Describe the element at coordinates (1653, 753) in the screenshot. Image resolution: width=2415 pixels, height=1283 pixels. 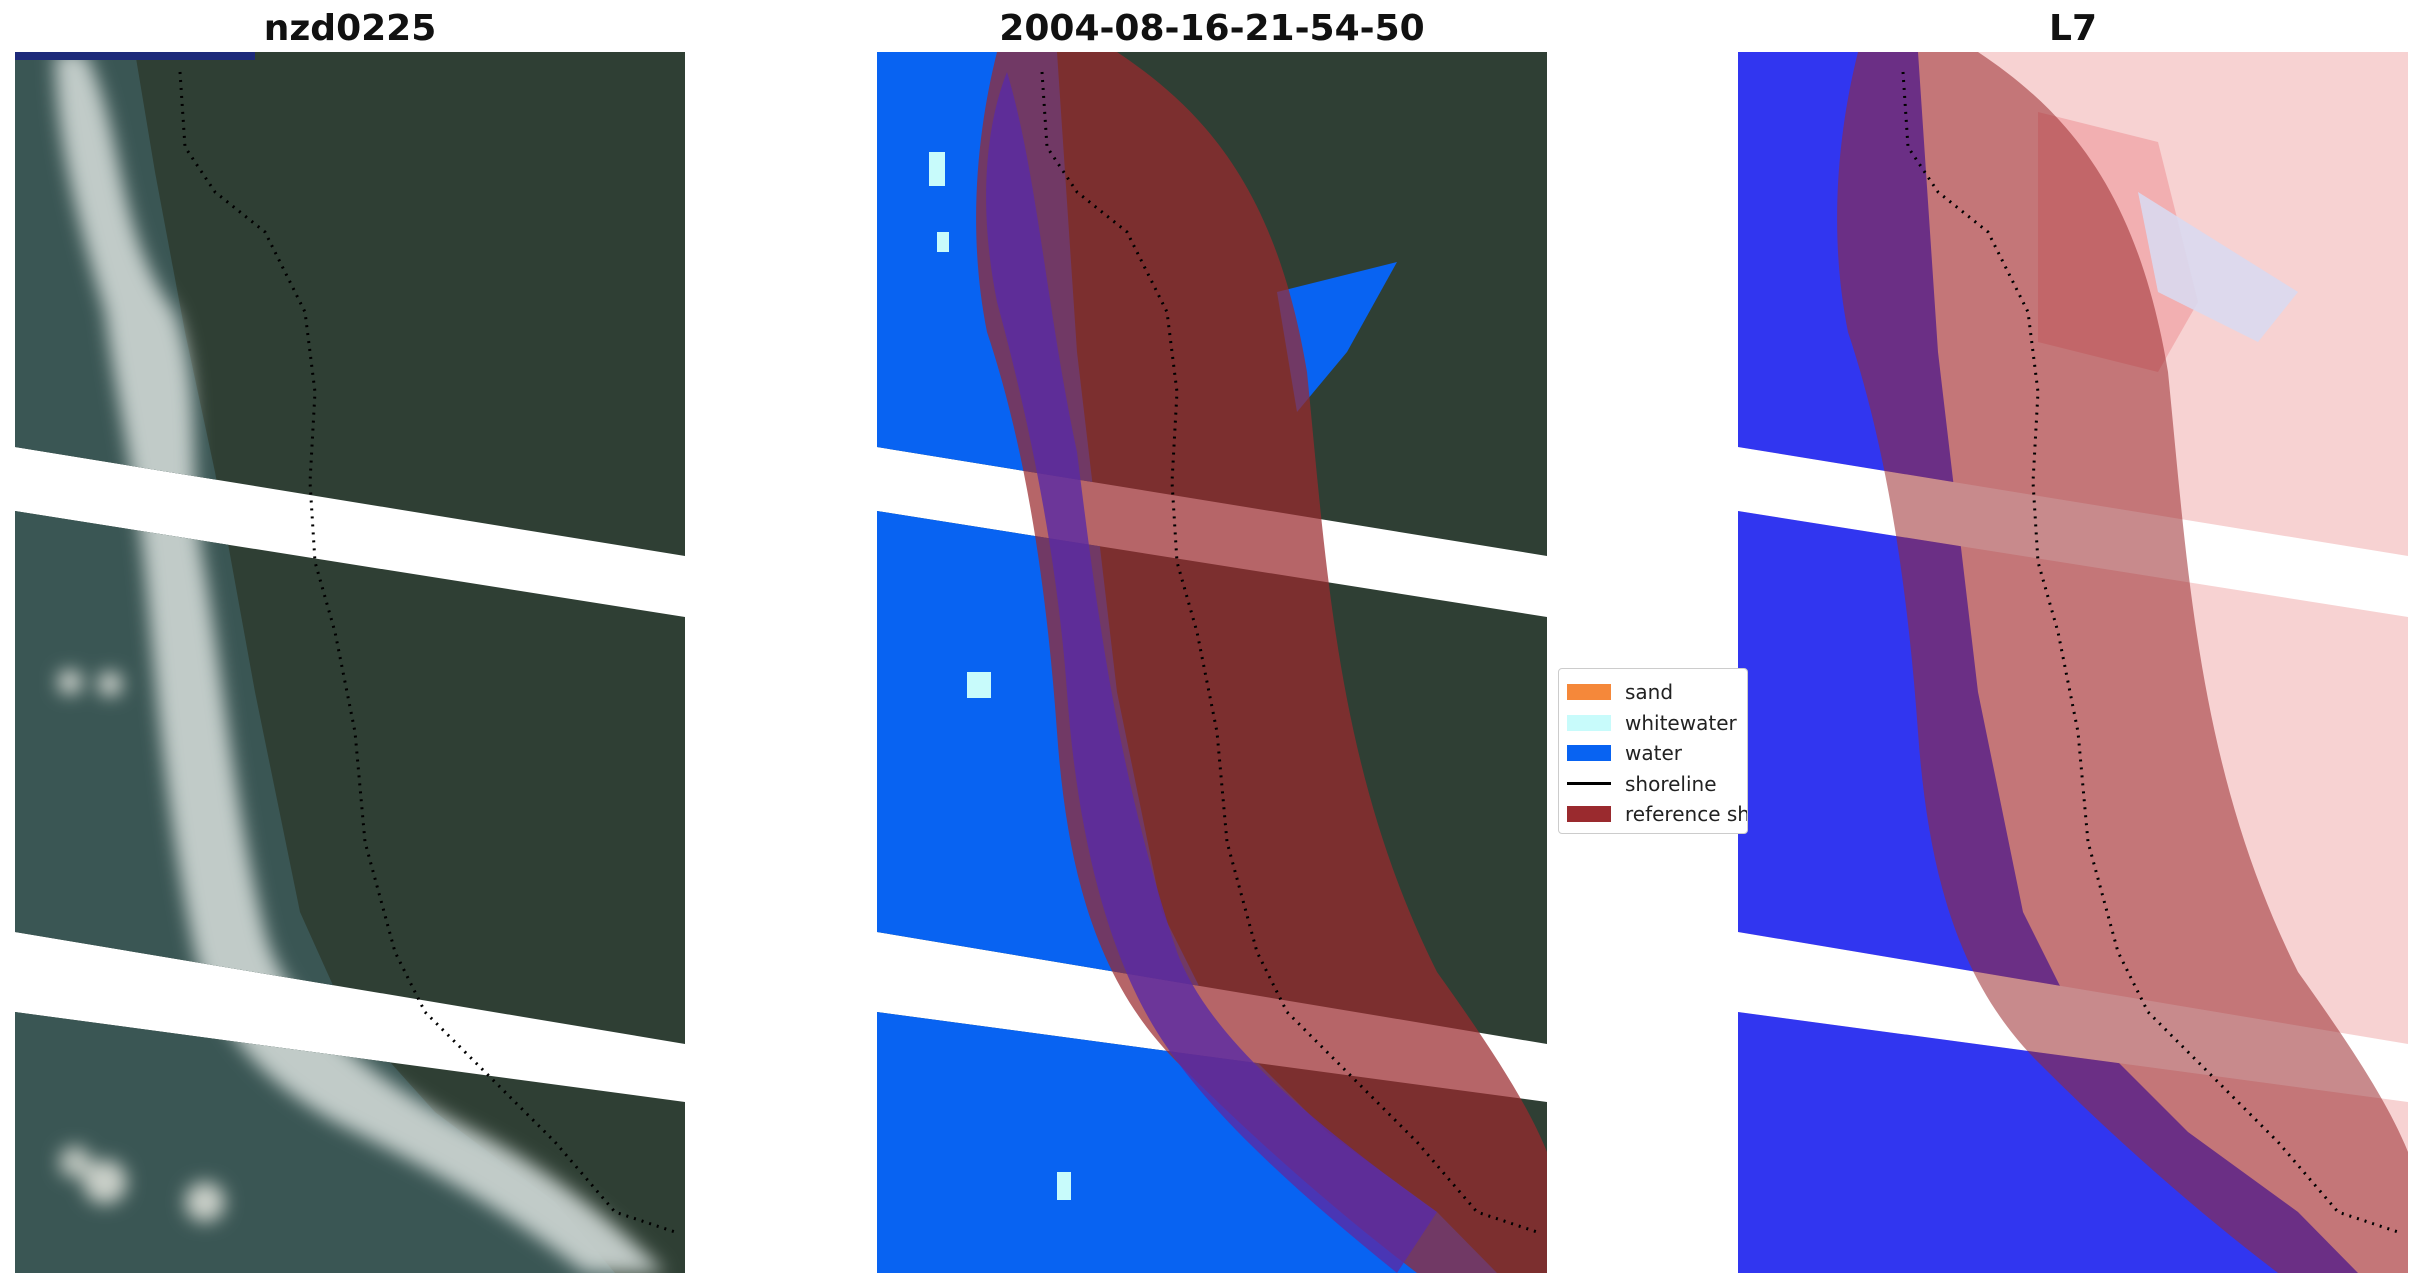
I see `legend-label-water: water` at that location.